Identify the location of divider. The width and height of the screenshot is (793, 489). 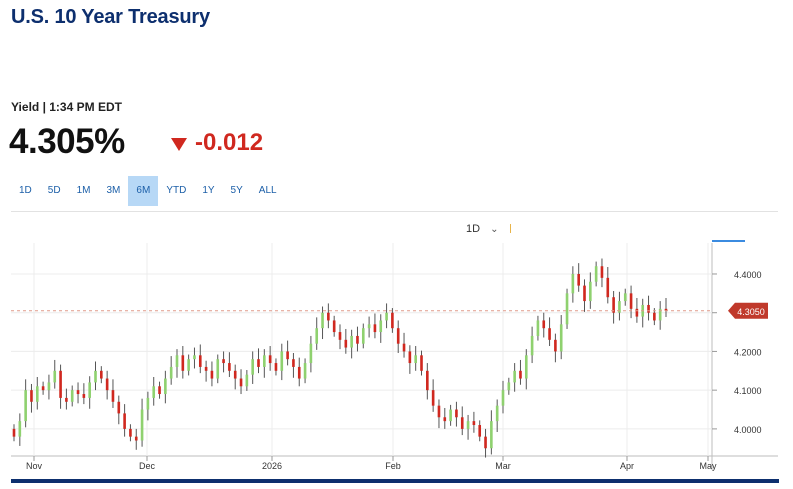
(394, 211).